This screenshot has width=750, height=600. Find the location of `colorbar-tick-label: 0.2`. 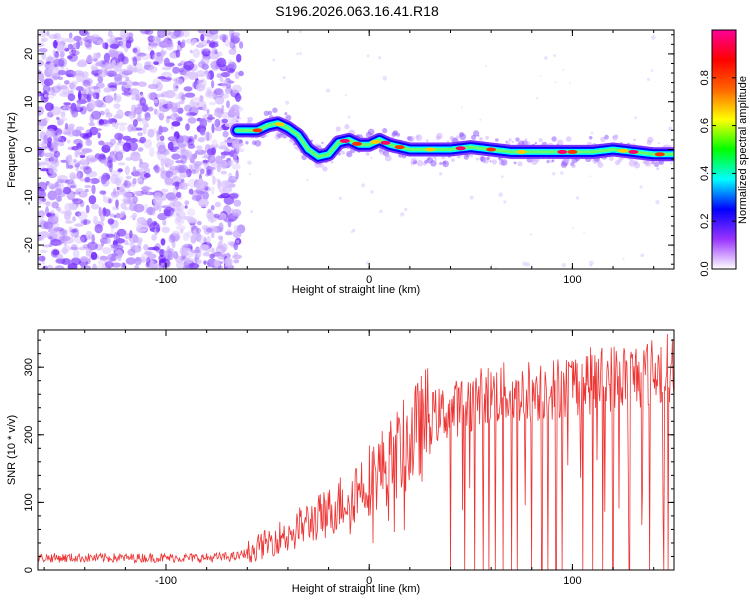

colorbar-tick-label: 0.2 is located at coordinates (705, 221).